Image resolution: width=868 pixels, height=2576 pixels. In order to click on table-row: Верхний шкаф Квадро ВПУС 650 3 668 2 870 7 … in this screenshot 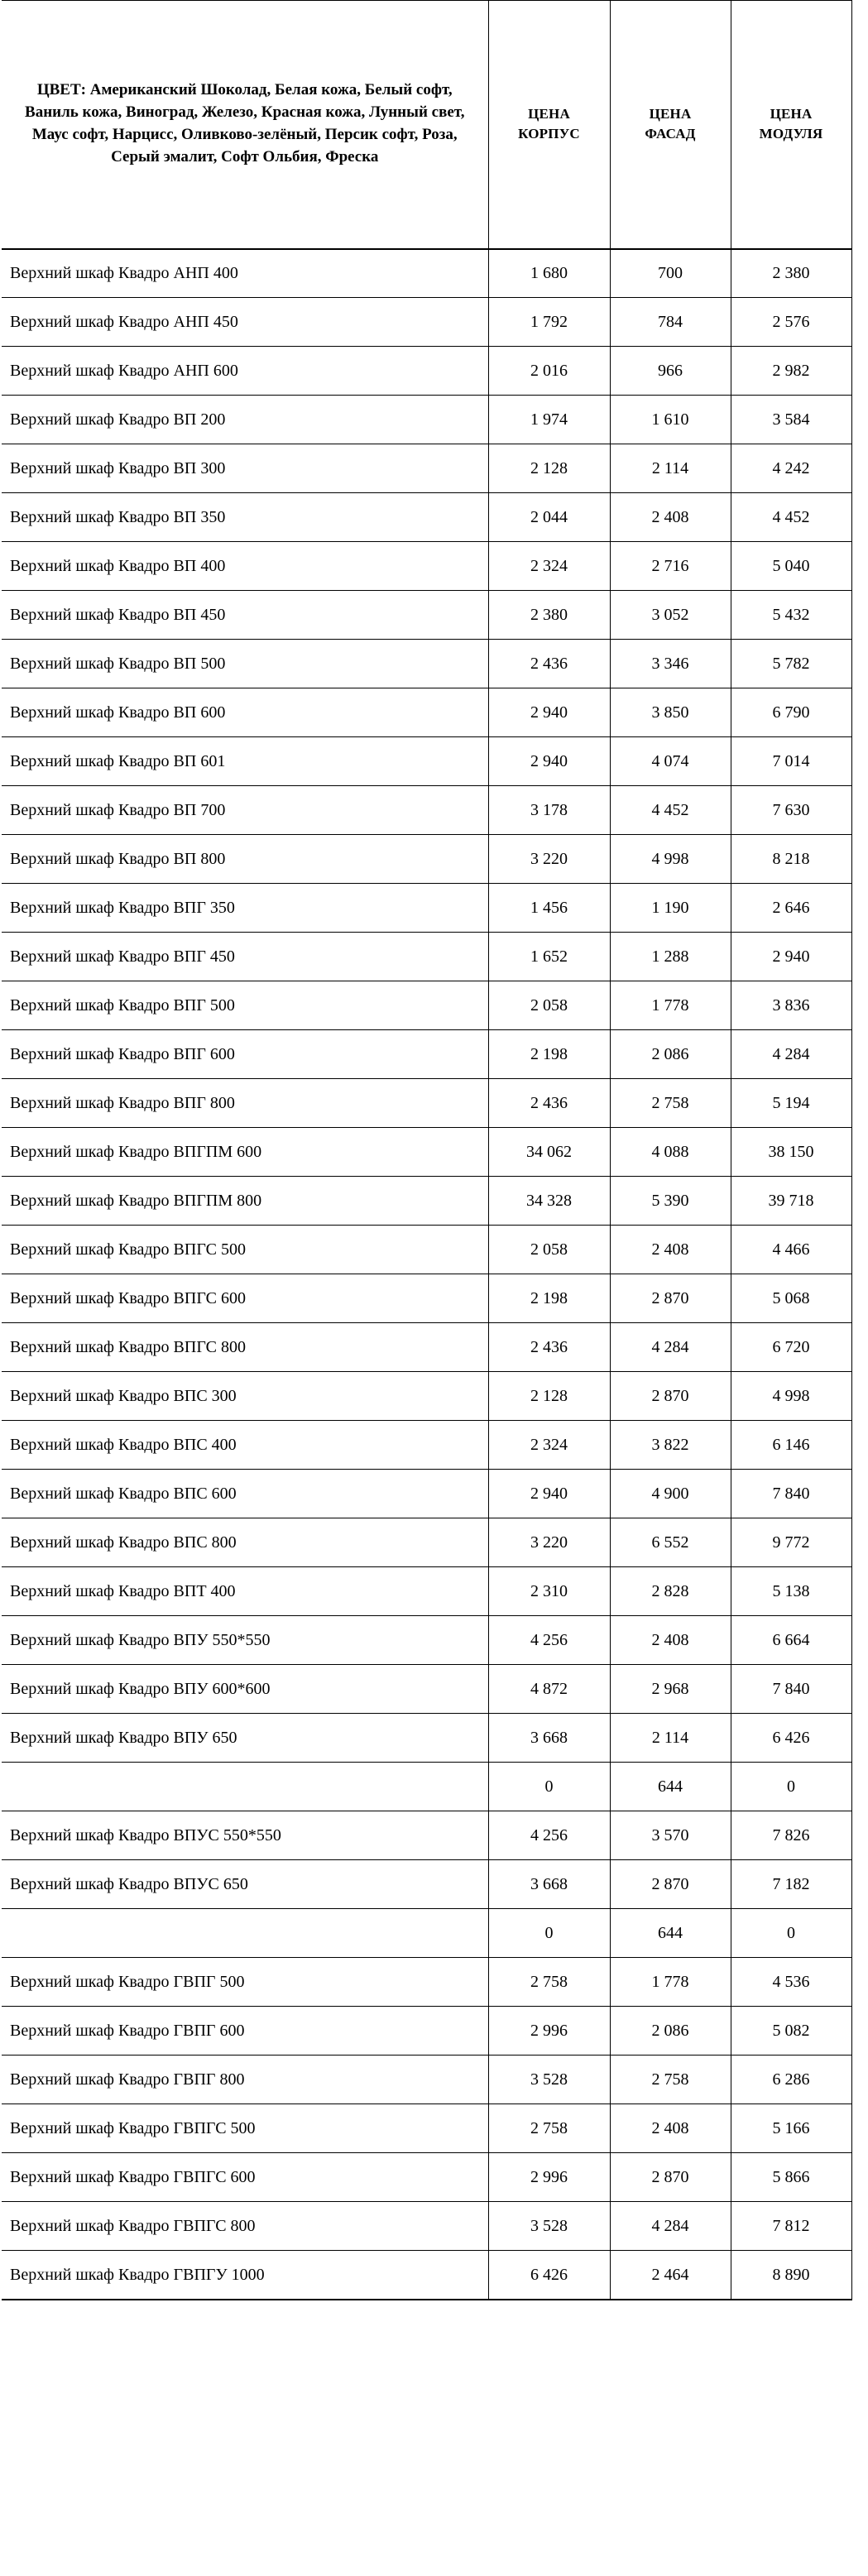, I will do `click(427, 1884)`.